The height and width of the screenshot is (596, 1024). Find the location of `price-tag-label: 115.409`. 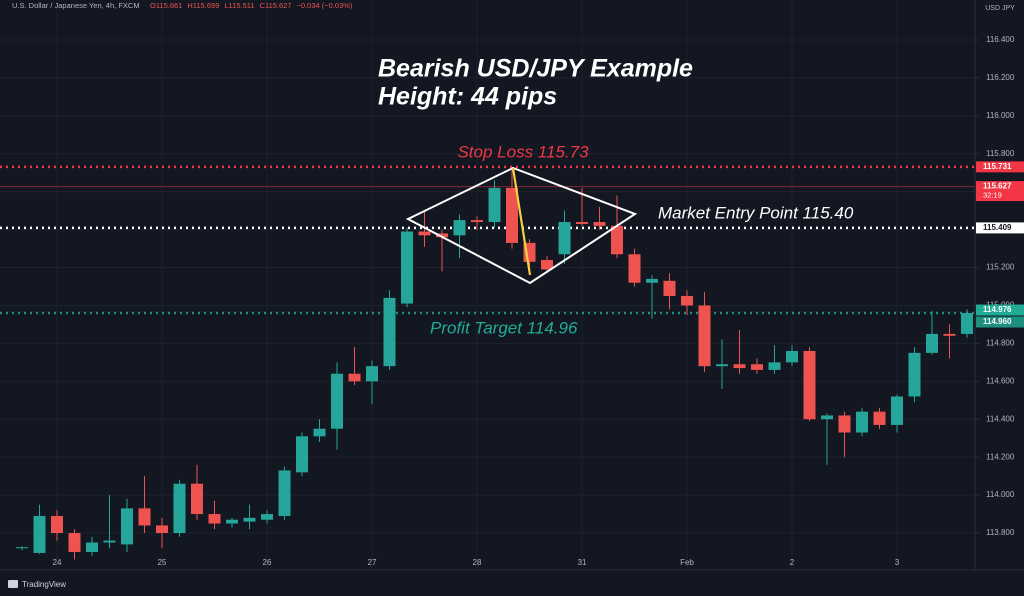

price-tag-label: 115.409 is located at coordinates (997, 227).